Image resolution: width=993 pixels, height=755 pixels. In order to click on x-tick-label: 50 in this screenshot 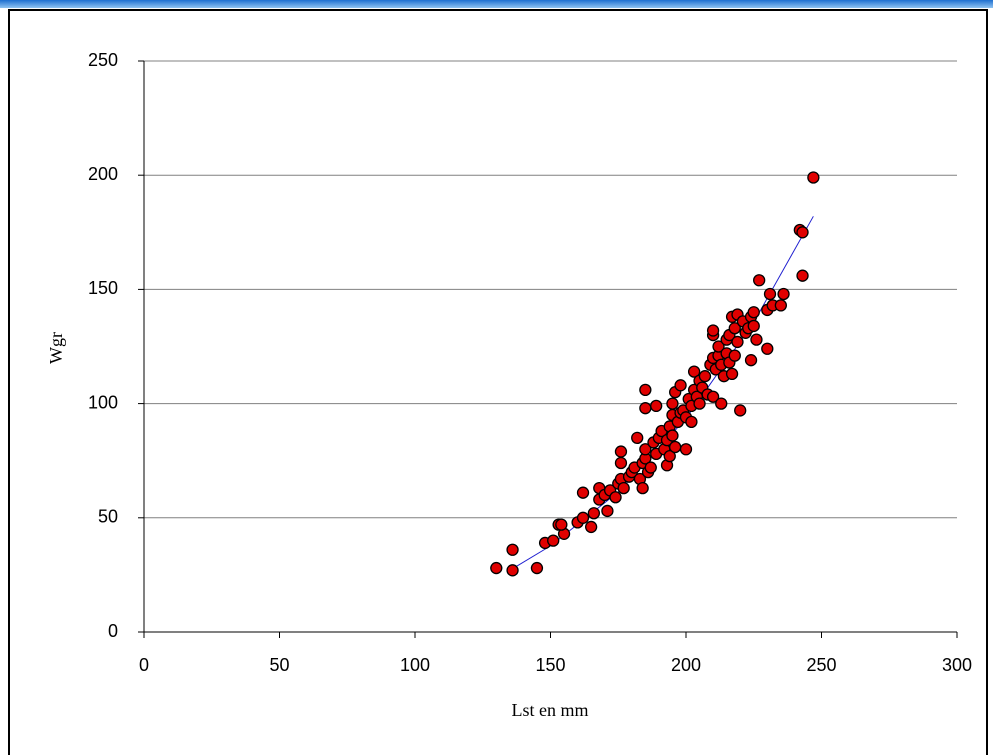, I will do `click(279, 665)`.